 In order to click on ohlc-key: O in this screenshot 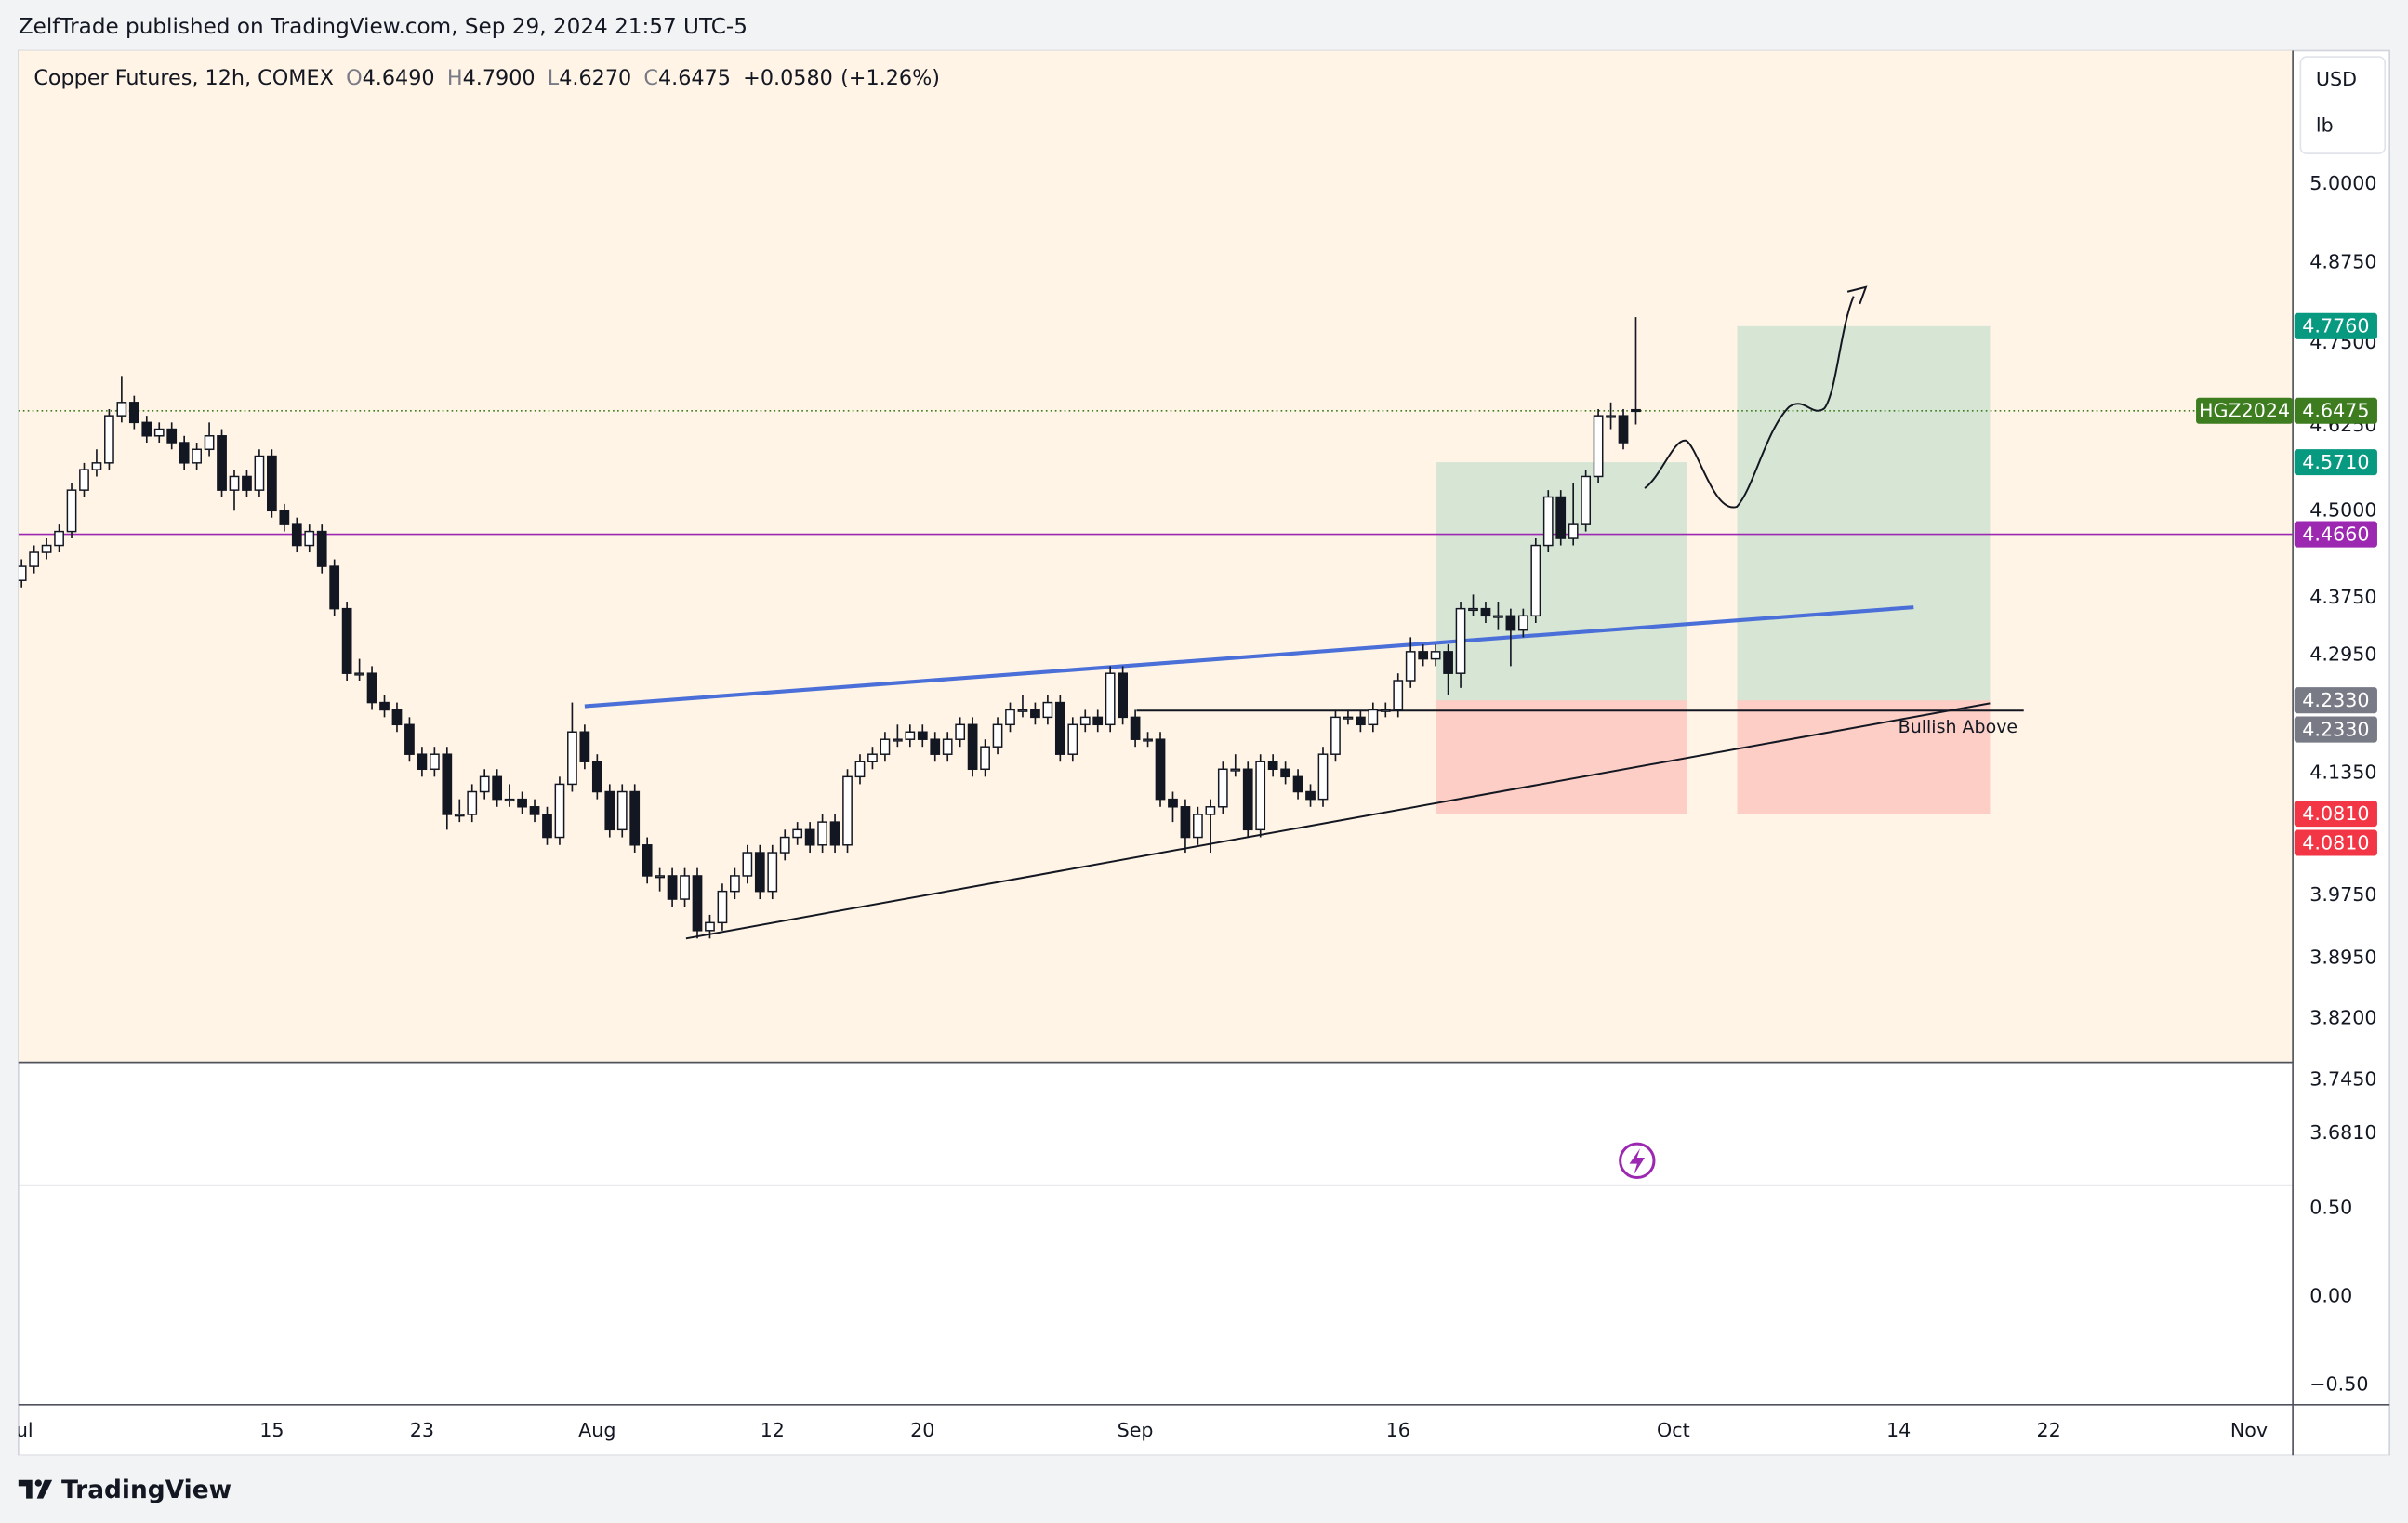, I will do `click(354, 78)`.